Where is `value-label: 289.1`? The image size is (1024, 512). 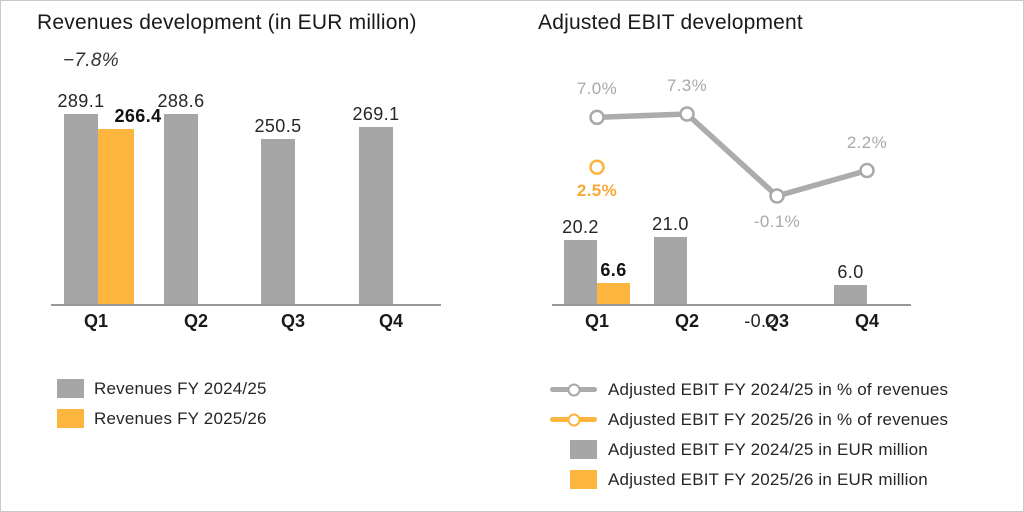
value-label: 289.1 is located at coordinates (81, 101).